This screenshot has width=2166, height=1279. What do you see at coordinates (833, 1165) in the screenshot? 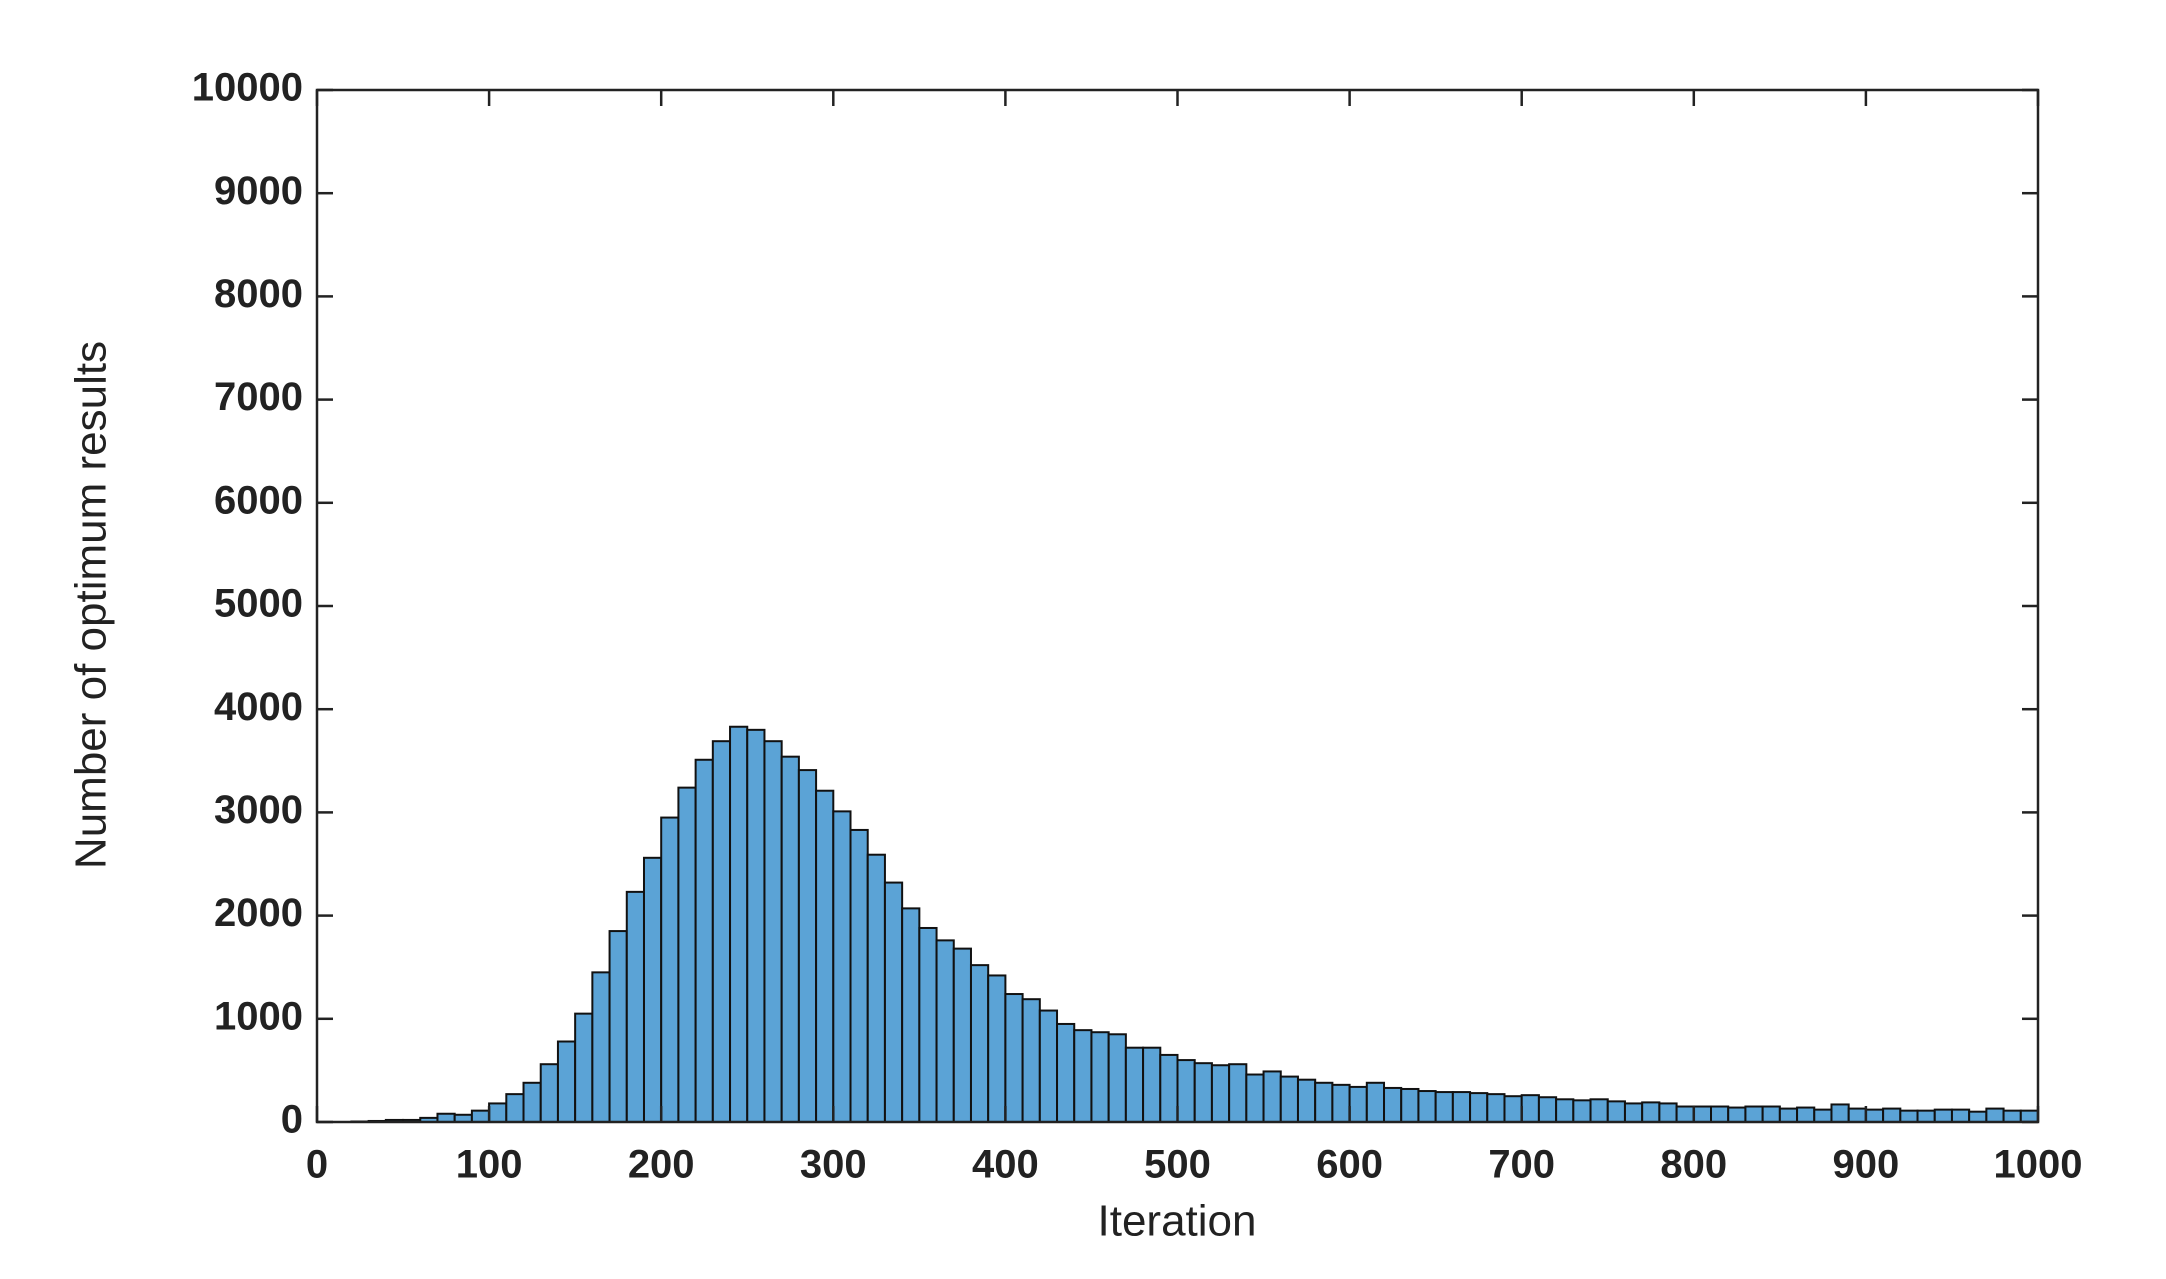
I see `x-tick-label: 300` at bounding box center [833, 1165].